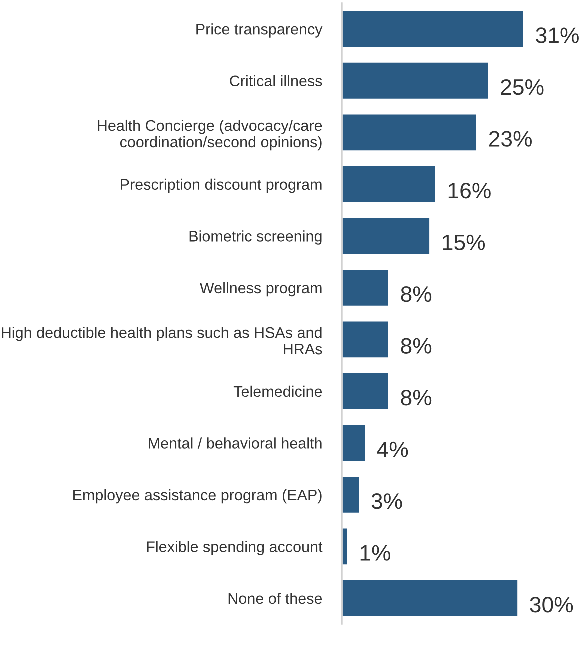 This screenshot has height=647, width=580. Describe the element at coordinates (235, 548) in the screenshot. I see `y-tick-label: Flexible spending account` at that location.